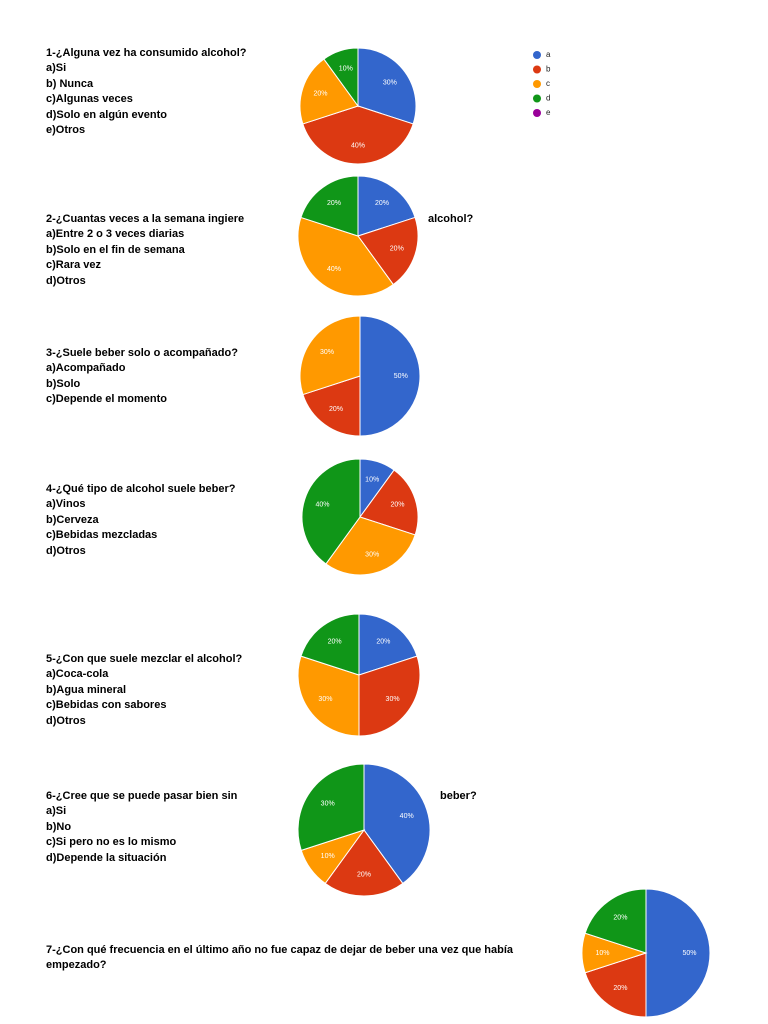 The image size is (768, 1024). What do you see at coordinates (70, 83) in the screenshot?
I see `option-text: b) Nunca` at bounding box center [70, 83].